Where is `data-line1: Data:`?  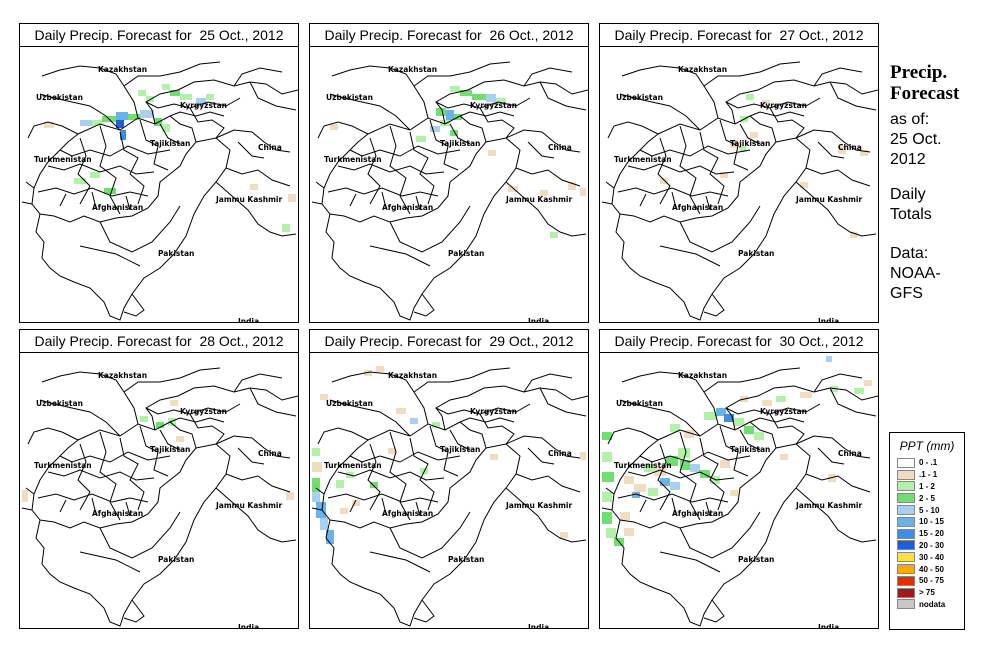 data-line1: Data: is located at coordinates (909, 253).